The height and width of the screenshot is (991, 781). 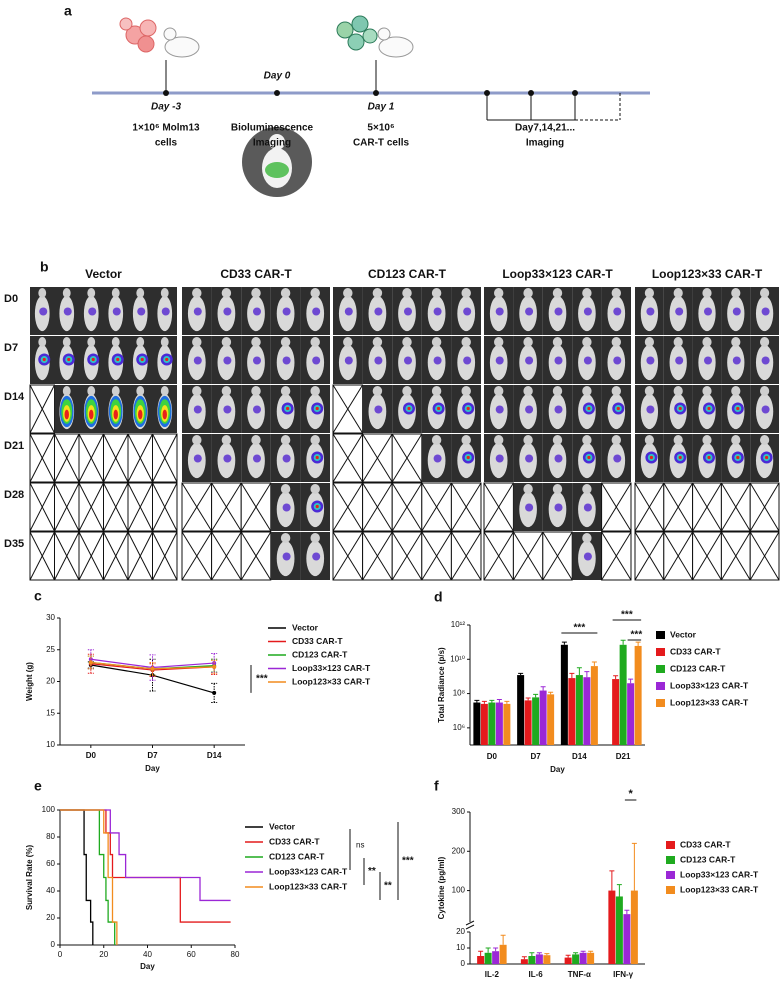 What do you see at coordinates (166, 107) in the screenshot?
I see `timeline-day: Day -3` at bounding box center [166, 107].